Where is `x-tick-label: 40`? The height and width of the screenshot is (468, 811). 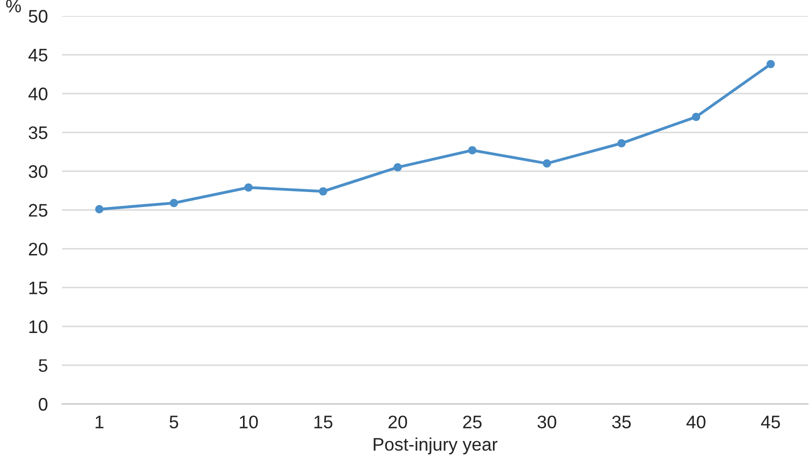 x-tick-label: 40 is located at coordinates (696, 422).